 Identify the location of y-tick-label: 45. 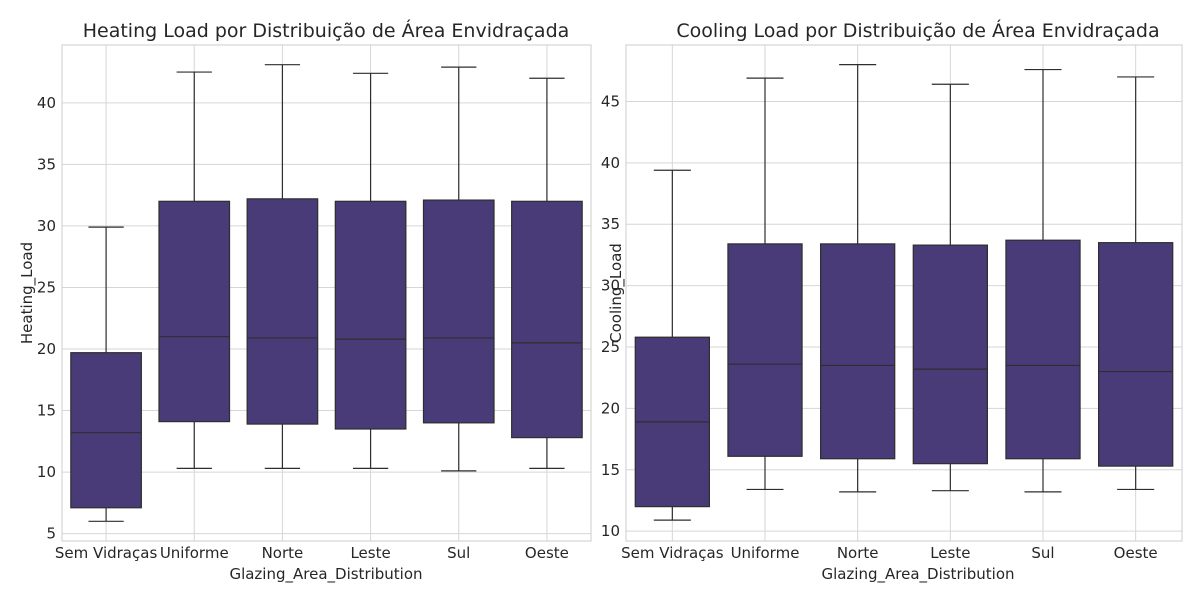
(610, 101).